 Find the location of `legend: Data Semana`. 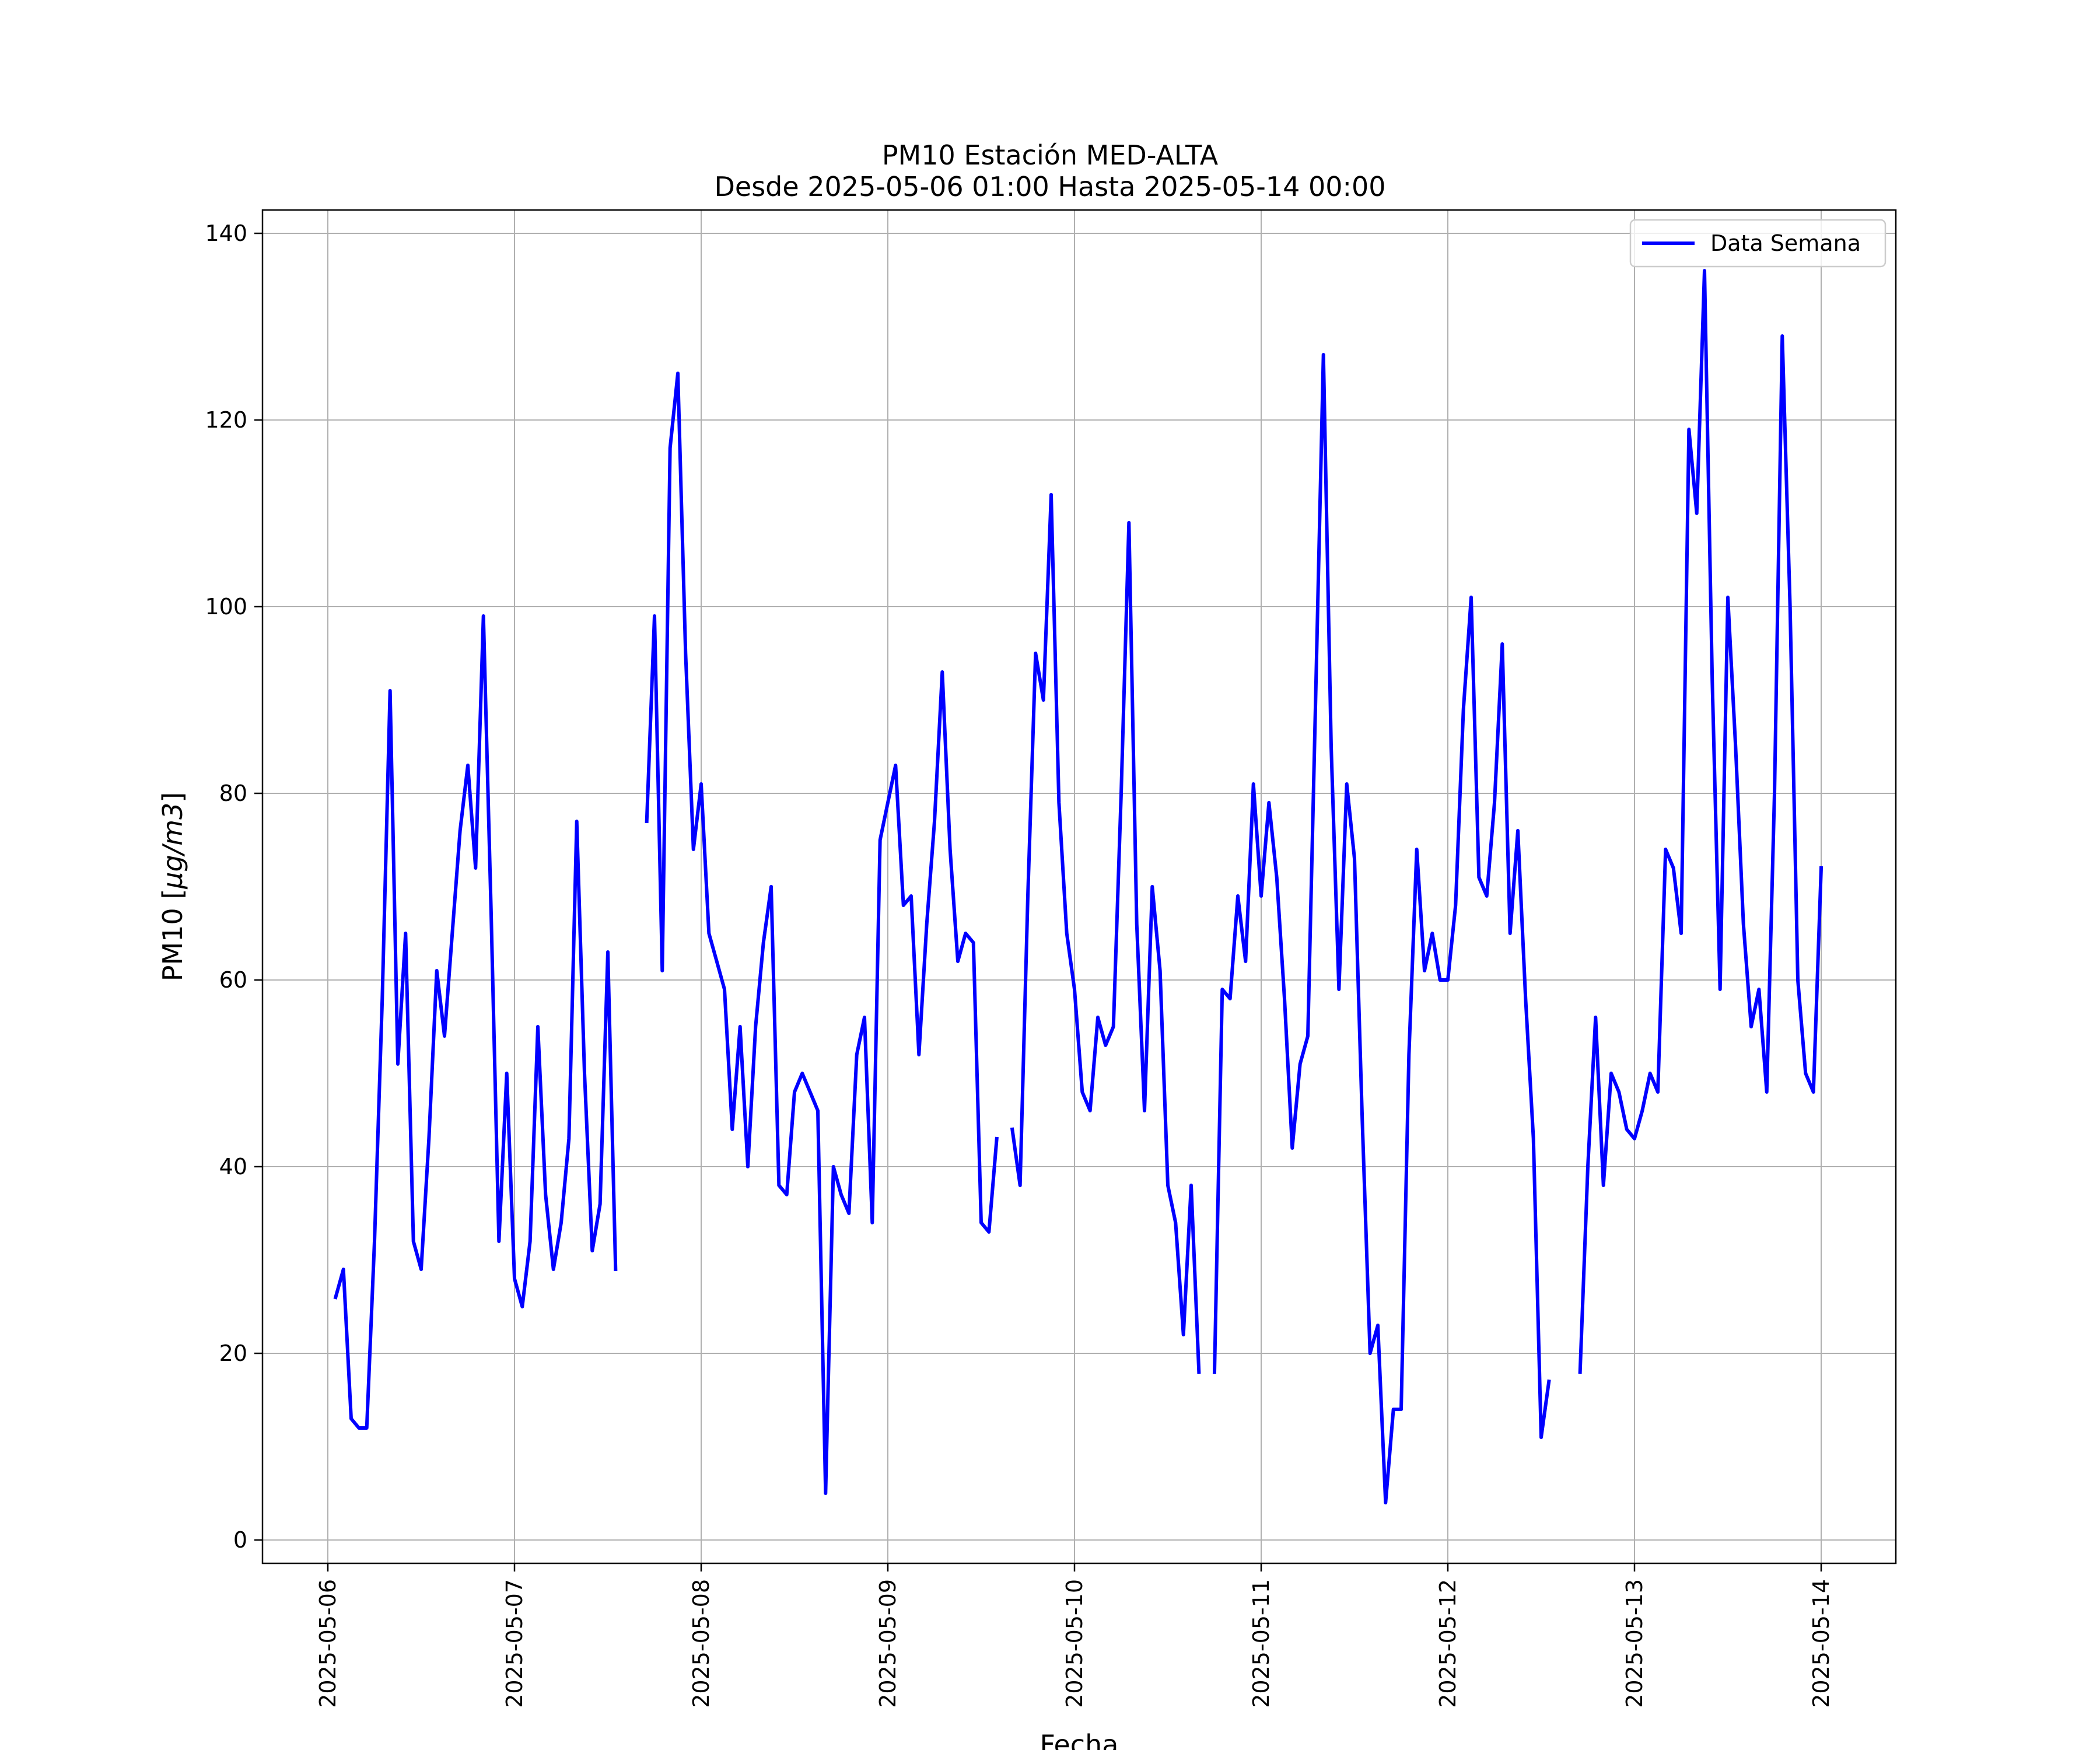

legend: Data Semana is located at coordinates (1758, 243).